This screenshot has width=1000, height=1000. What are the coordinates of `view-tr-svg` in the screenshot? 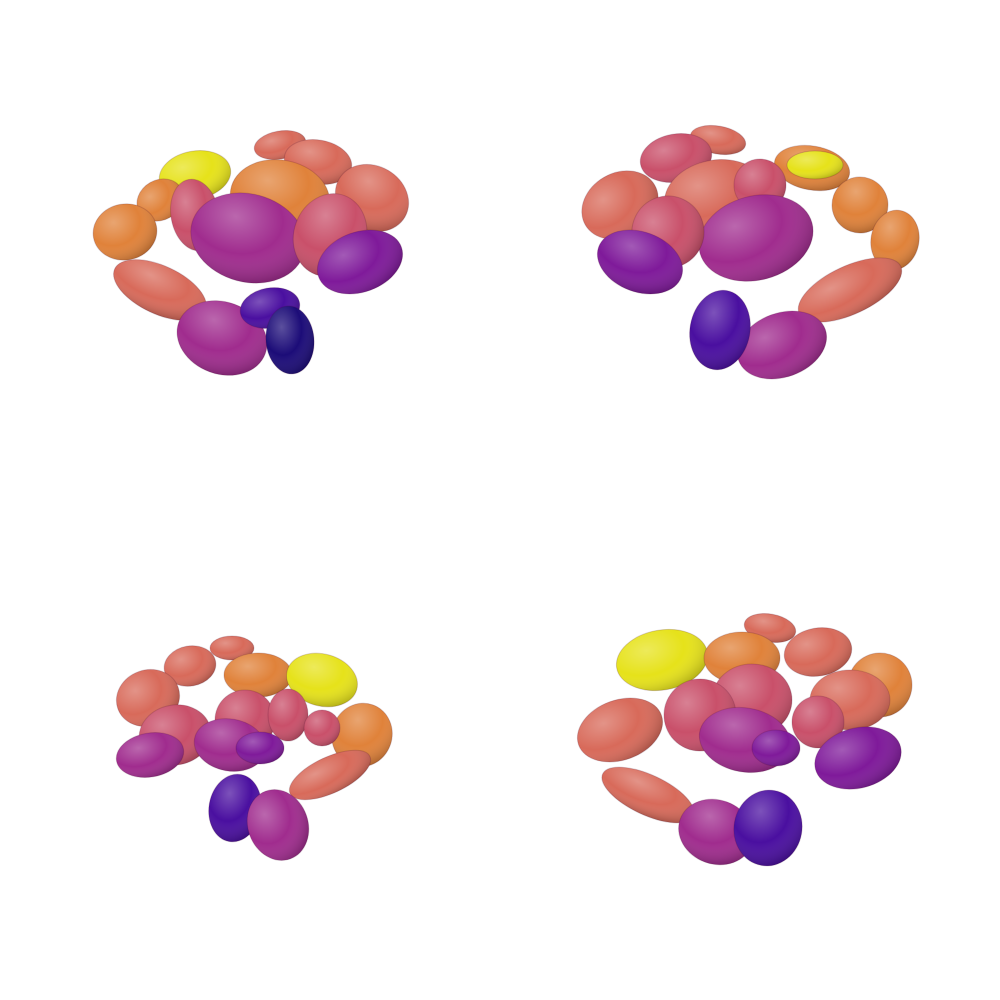 It's located at (750, 252).